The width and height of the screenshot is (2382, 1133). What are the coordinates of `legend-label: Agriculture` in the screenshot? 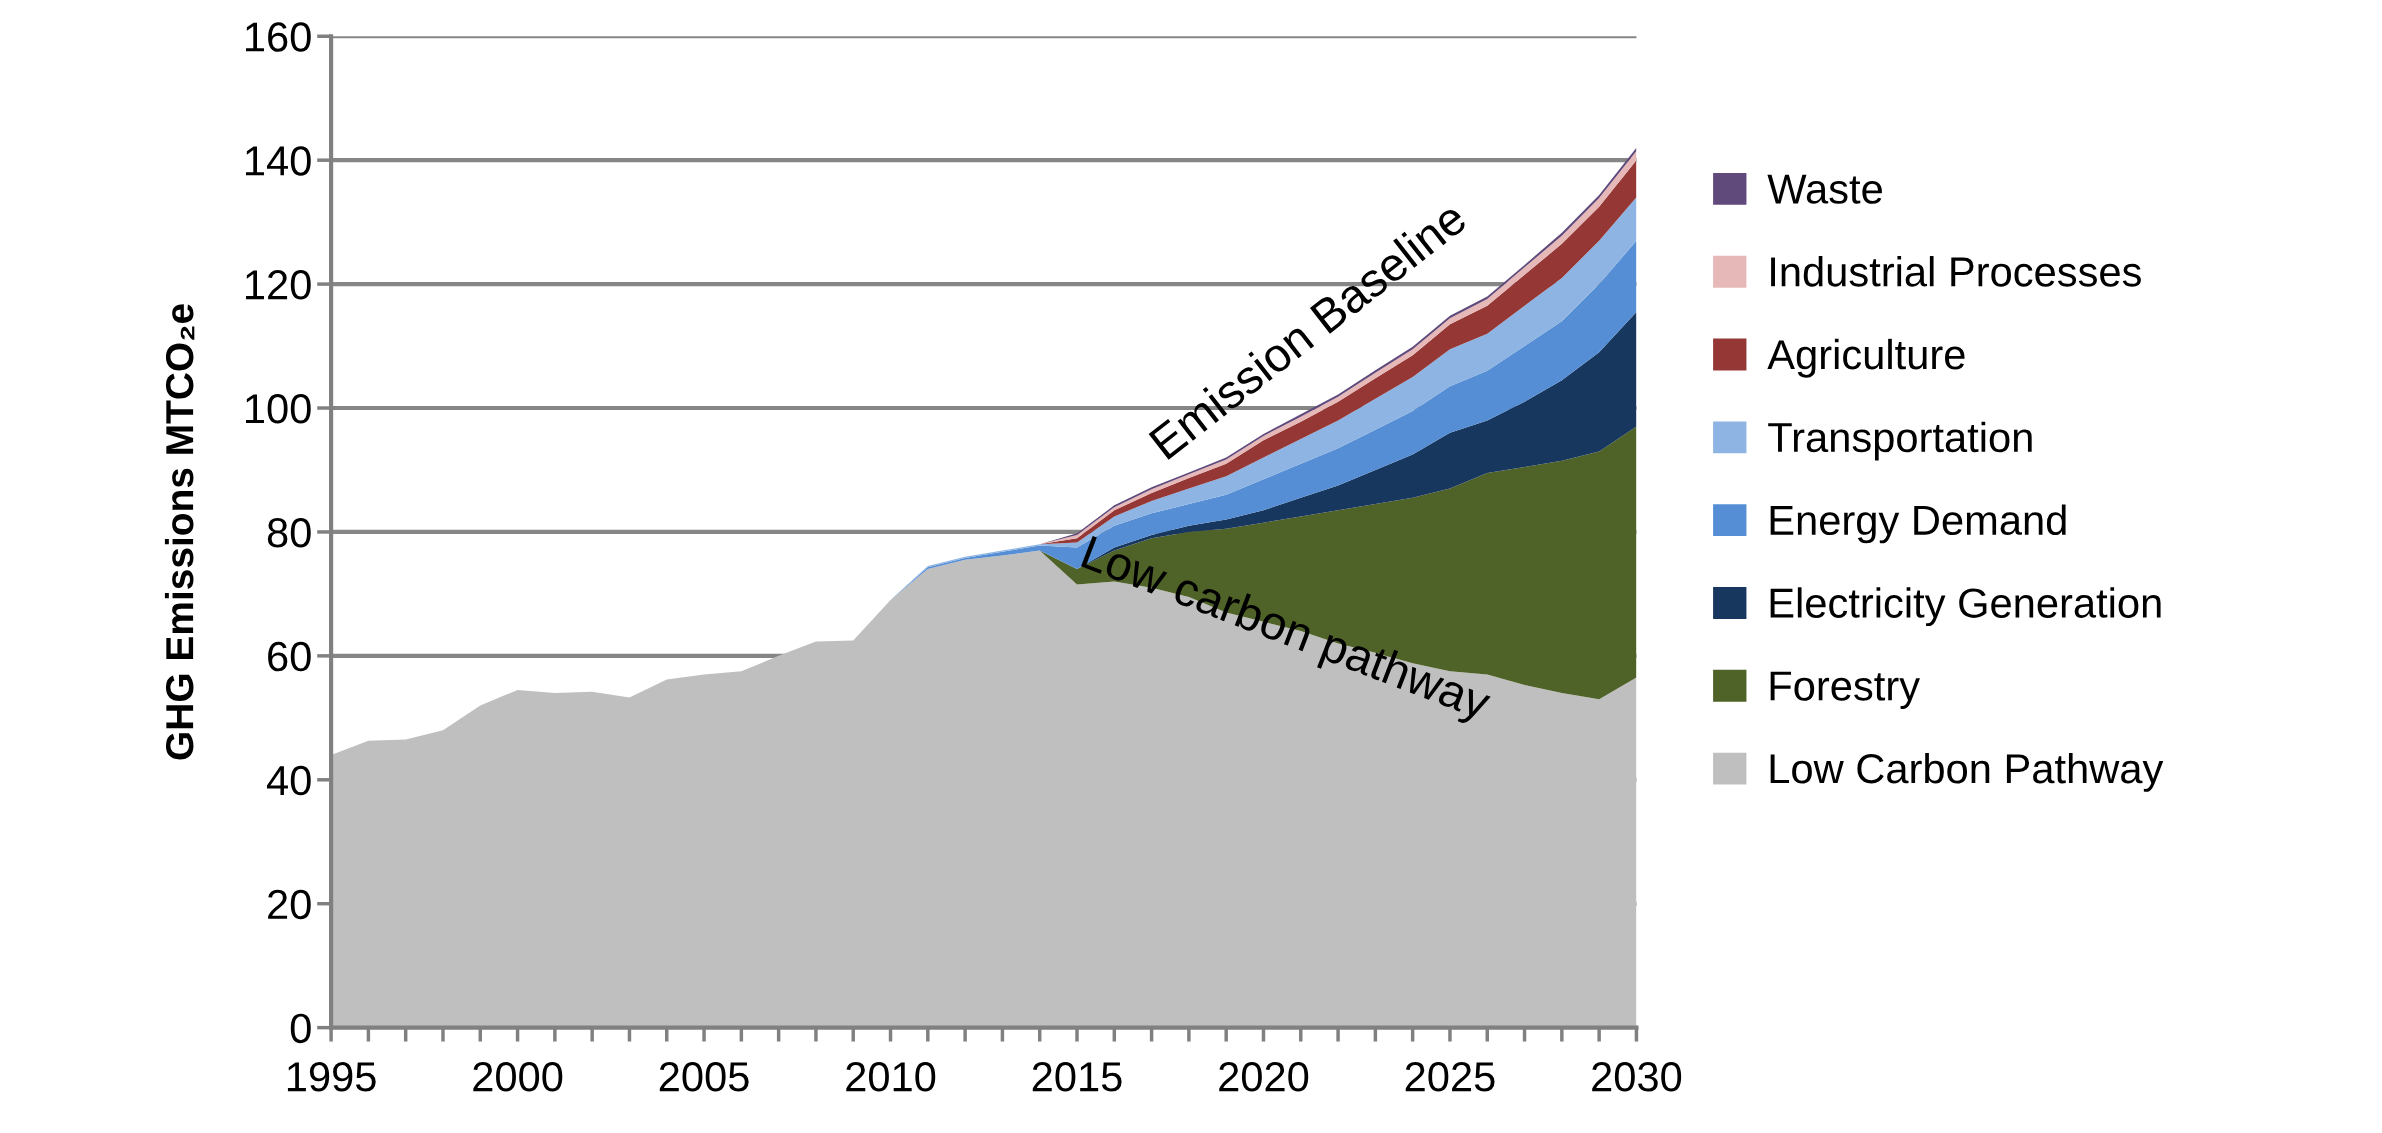 It's located at (1866, 358).